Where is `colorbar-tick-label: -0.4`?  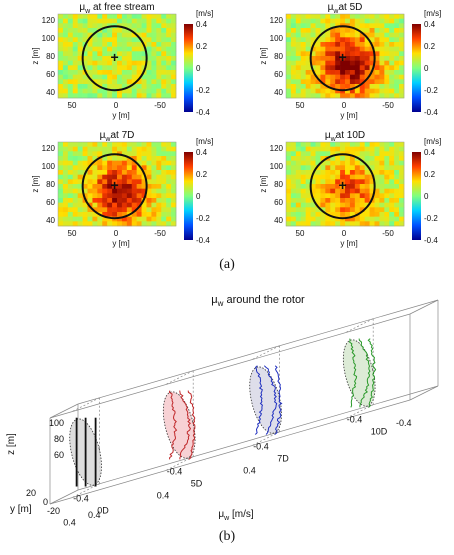 colorbar-tick-label: -0.4 is located at coordinates (203, 112).